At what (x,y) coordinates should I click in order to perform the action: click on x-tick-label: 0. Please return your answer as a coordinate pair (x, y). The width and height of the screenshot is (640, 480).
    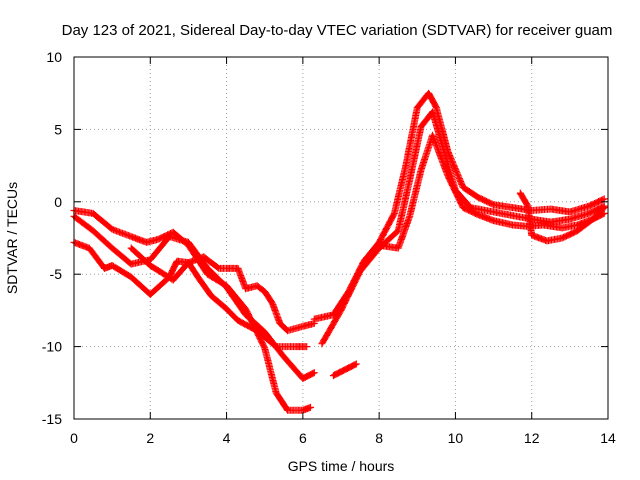
    Looking at the image, I should click on (74, 438).